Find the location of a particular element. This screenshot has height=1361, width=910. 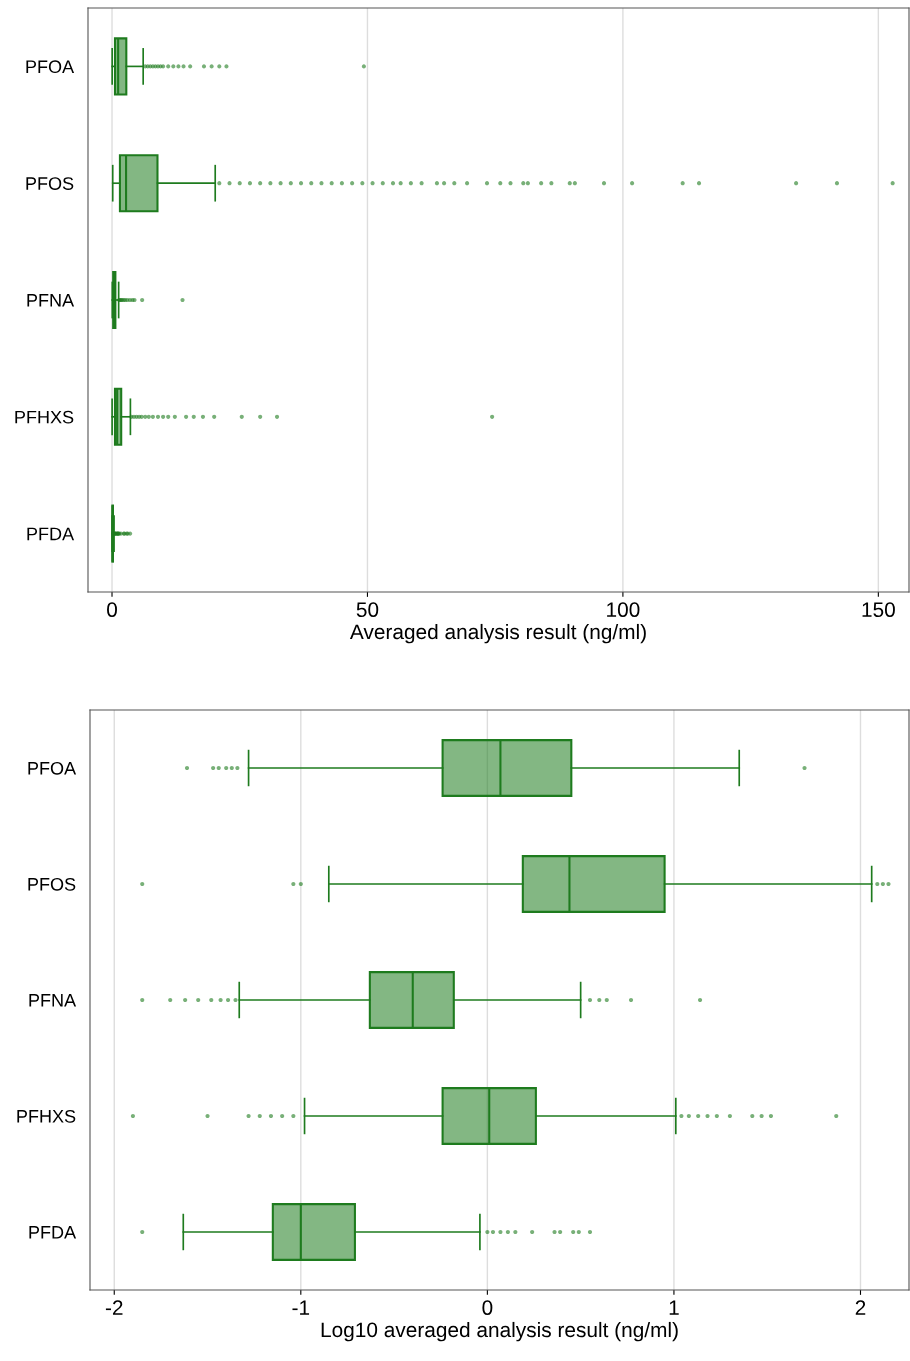

x-axis-title: Log10 averaged analysis result (ng/ml) is located at coordinates (499, 1331).